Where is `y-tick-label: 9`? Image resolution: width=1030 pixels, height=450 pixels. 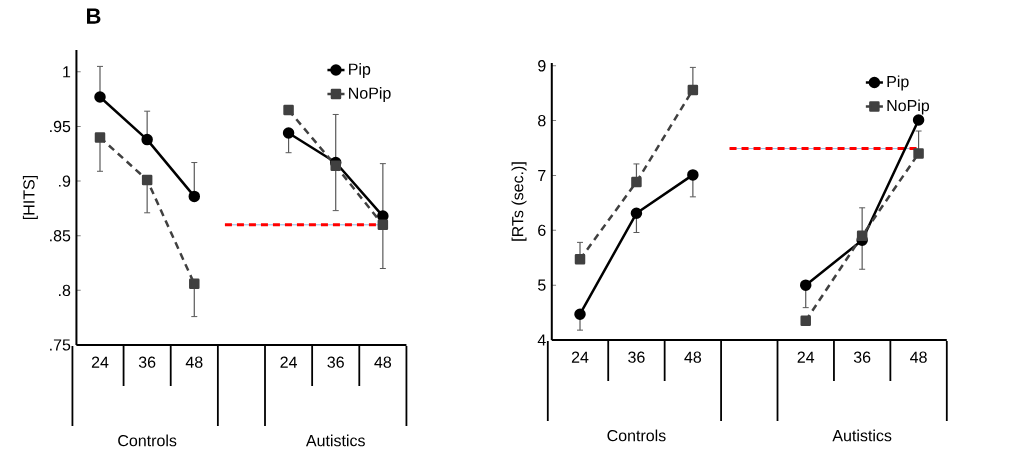
y-tick-label: 9 is located at coordinates (542, 66).